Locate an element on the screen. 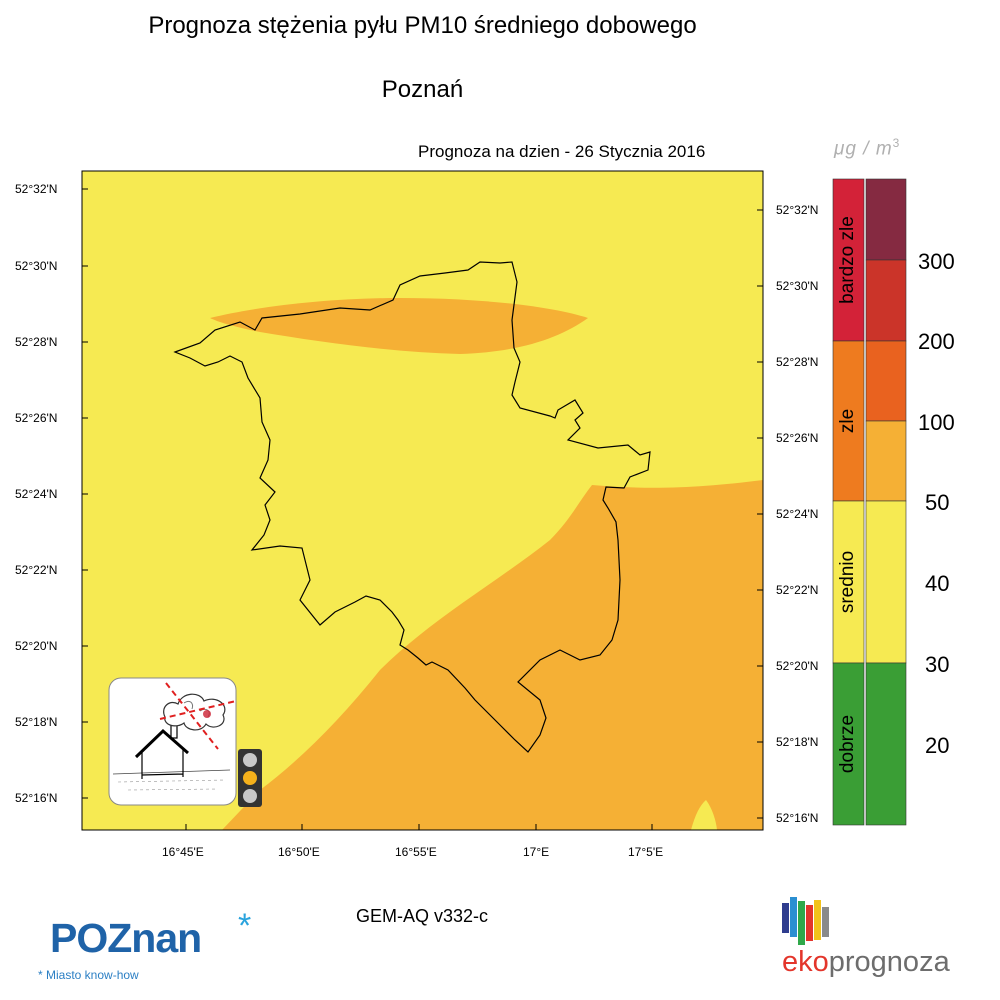 The image size is (1000, 1000). model-version: GEM-AQ v332-c is located at coordinates (422, 916).